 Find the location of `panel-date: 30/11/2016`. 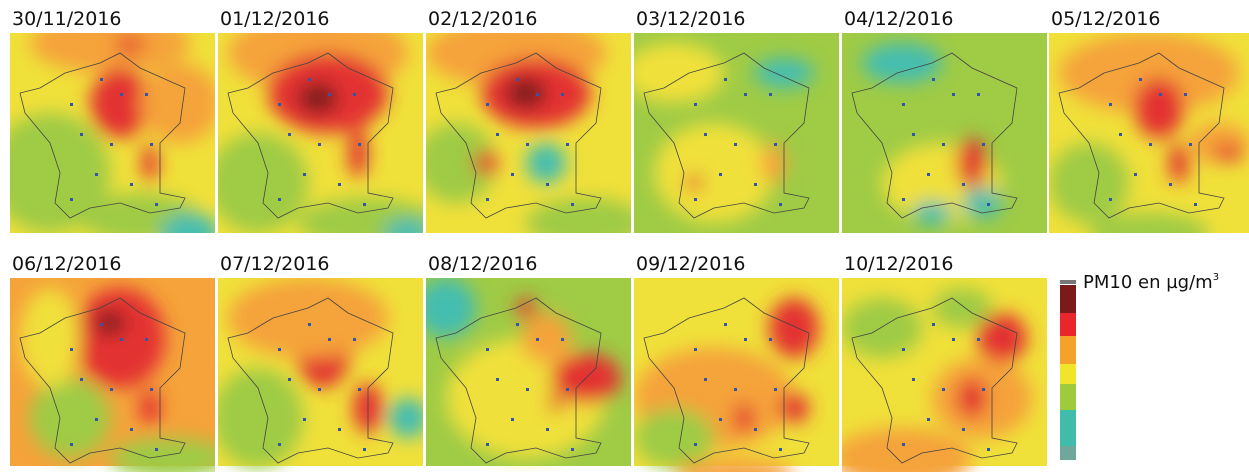

panel-date: 30/11/2016 is located at coordinates (67, 19).